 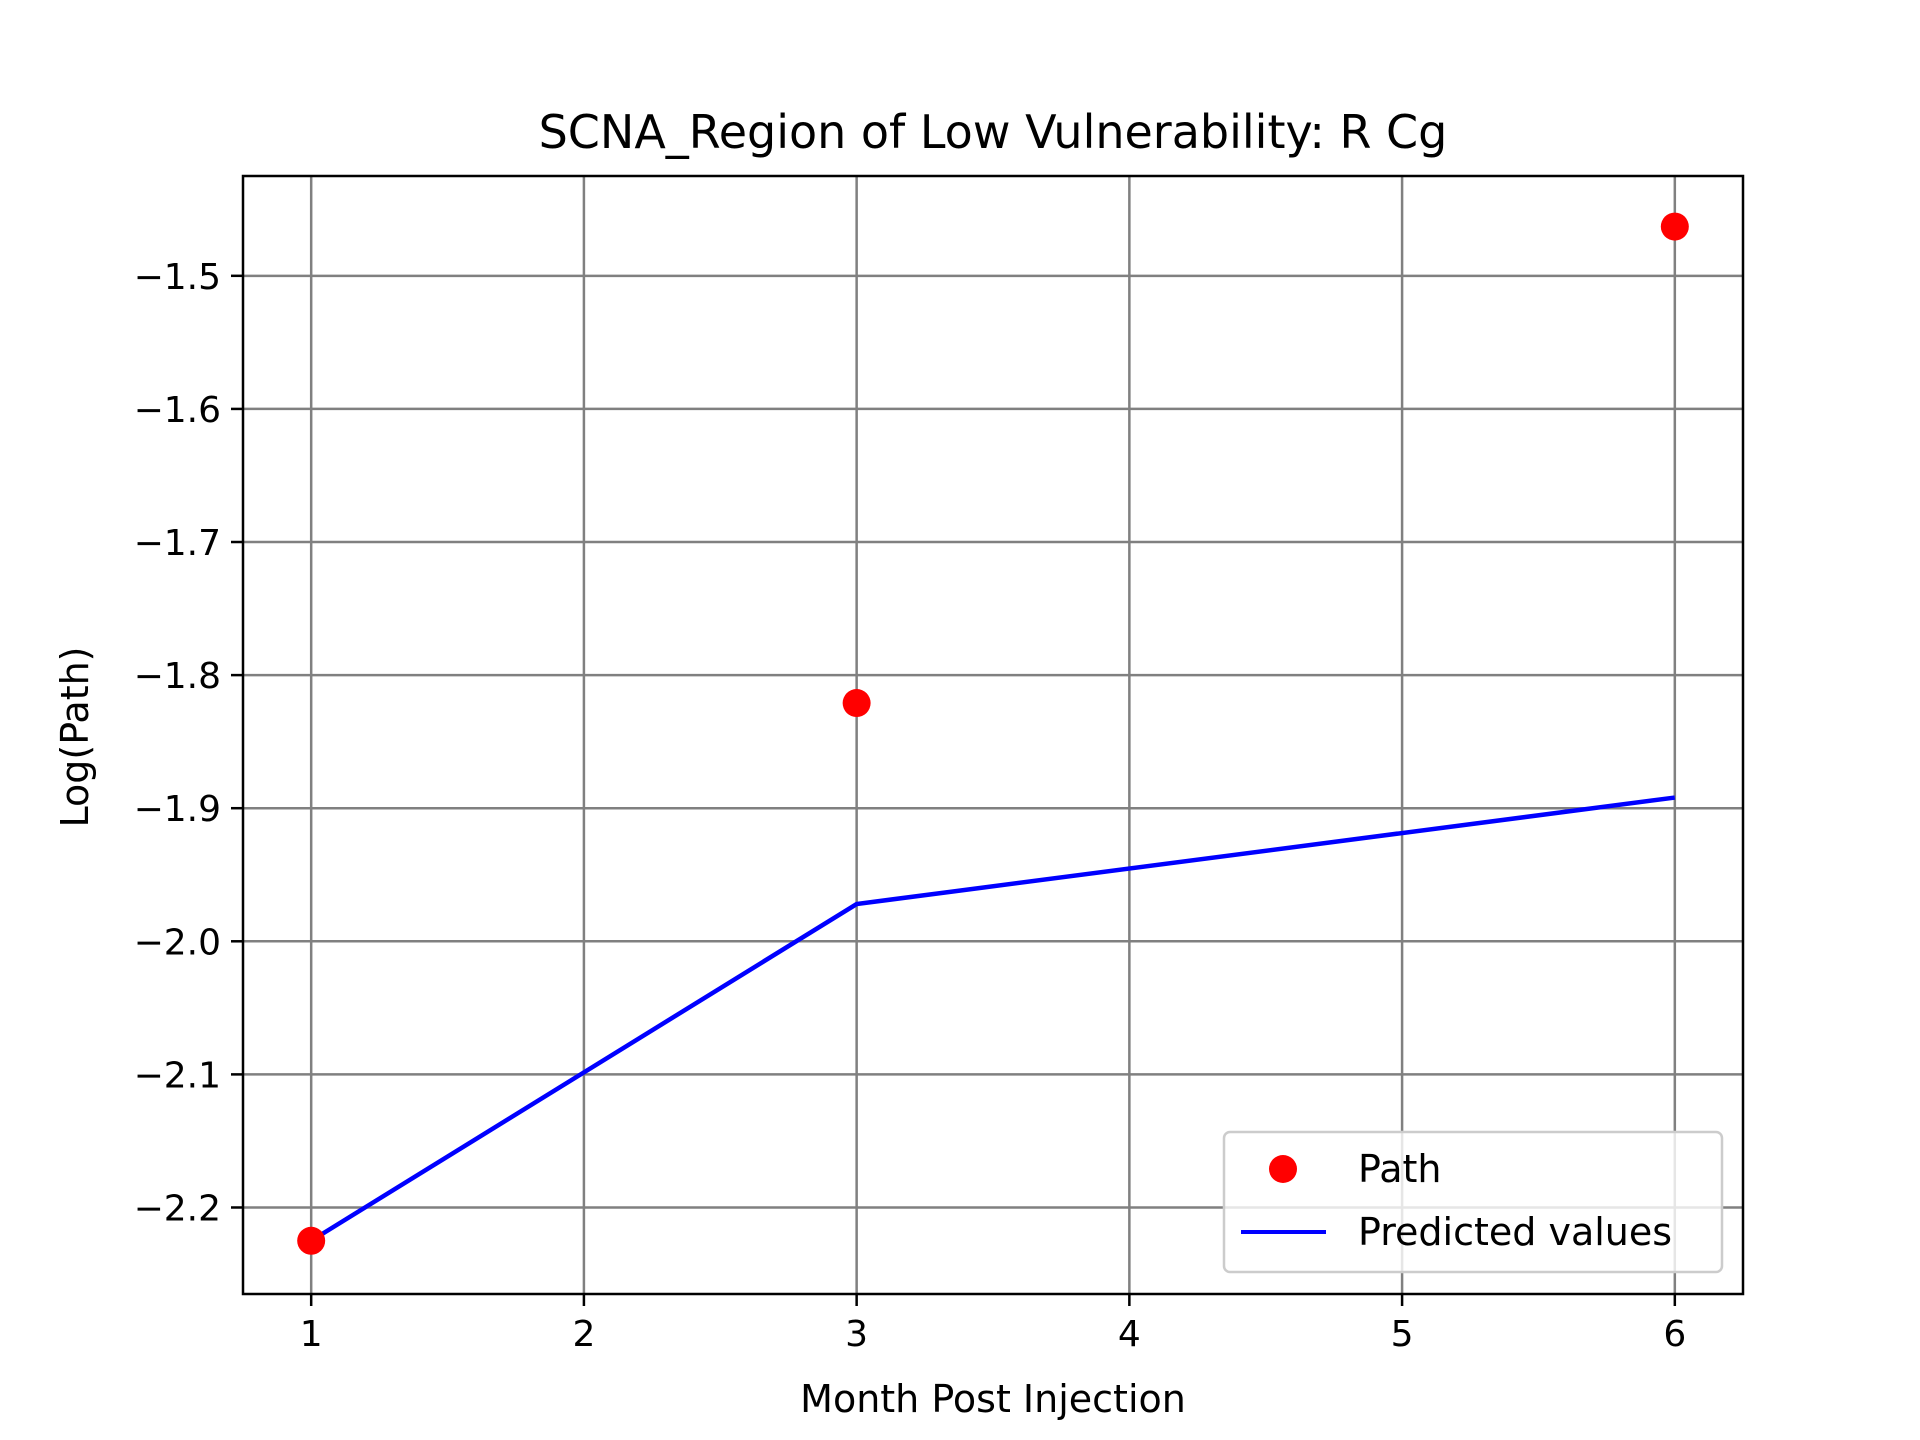 What do you see at coordinates (177, 676) in the screenshot?
I see `y-tick-label: −1.8` at bounding box center [177, 676].